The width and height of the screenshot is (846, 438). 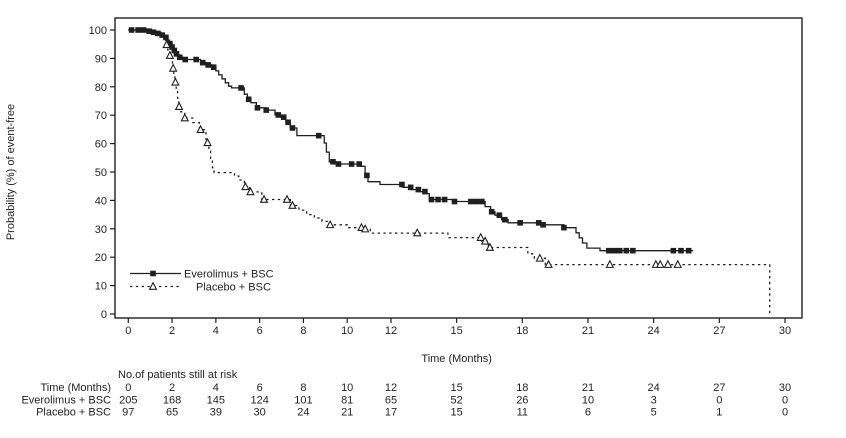 What do you see at coordinates (588, 331) in the screenshot?
I see `x-tick-label: 21` at bounding box center [588, 331].